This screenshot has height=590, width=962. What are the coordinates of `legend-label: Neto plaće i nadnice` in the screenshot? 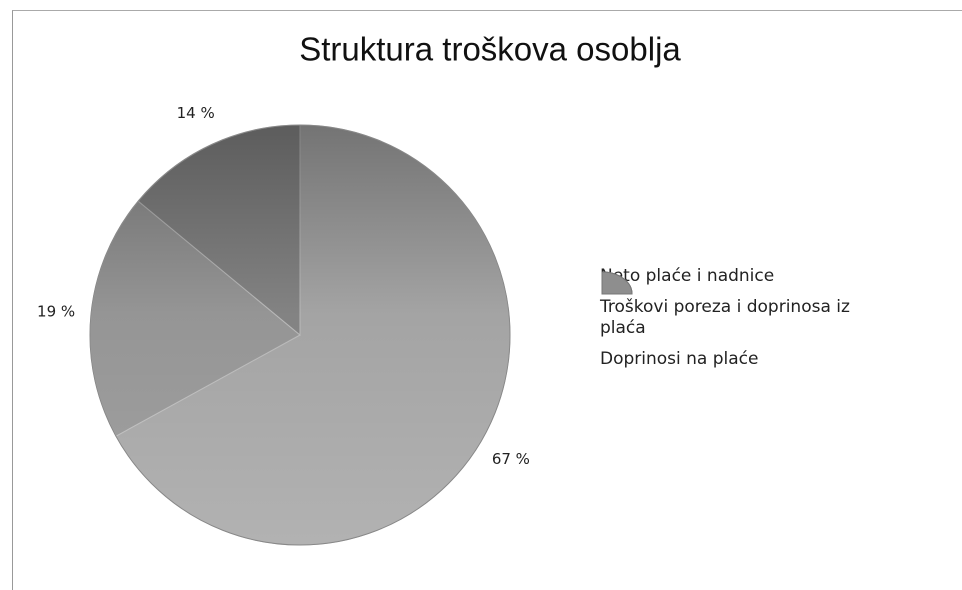 It's located at (687, 276).